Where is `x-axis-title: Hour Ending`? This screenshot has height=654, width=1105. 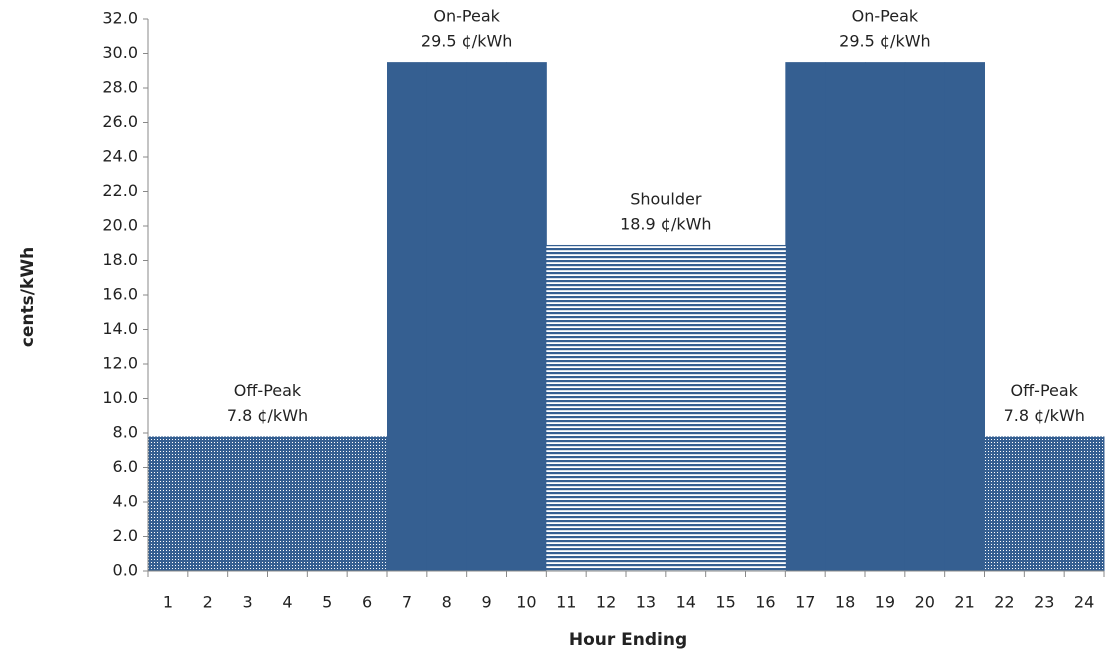 x-axis-title: Hour Ending is located at coordinates (628, 640).